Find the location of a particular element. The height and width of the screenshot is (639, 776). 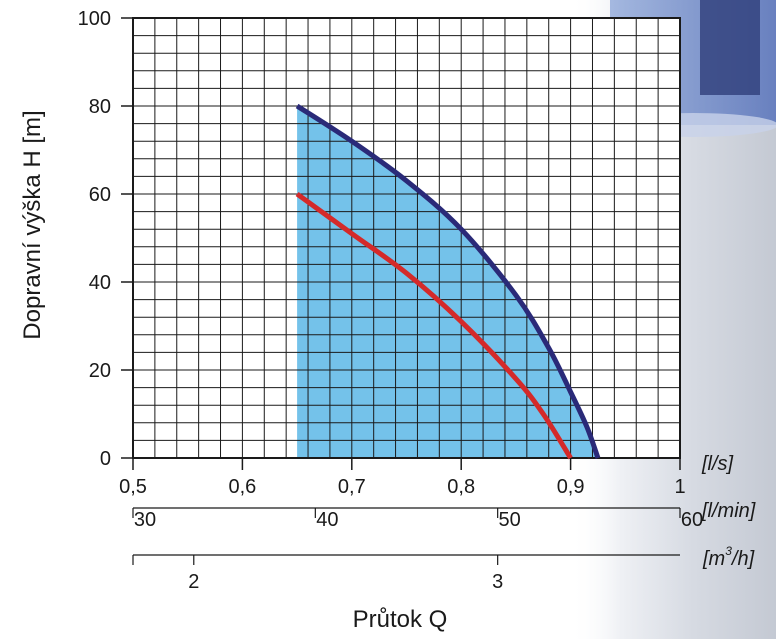

x-axis-title: Průtok Q is located at coordinates (400, 619).